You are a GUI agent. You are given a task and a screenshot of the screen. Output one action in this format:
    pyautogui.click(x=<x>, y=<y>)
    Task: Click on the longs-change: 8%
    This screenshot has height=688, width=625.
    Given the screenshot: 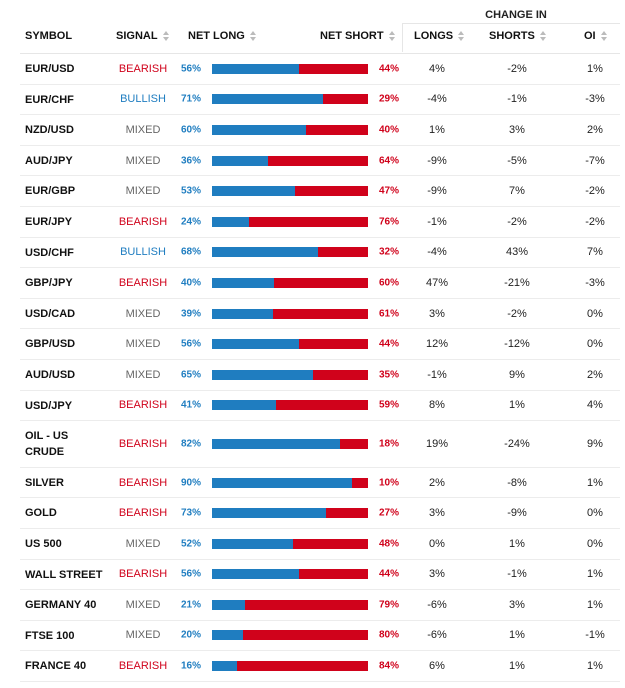 What is the action you would take?
    pyautogui.click(x=437, y=405)
    